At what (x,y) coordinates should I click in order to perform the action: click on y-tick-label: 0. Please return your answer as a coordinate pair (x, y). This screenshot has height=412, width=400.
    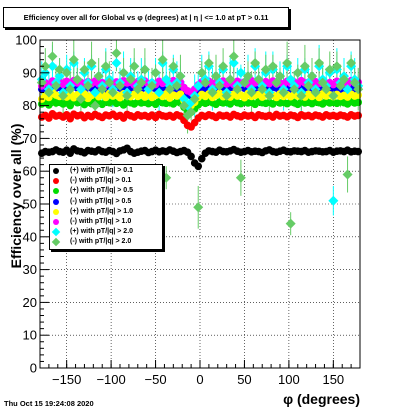
    Looking at the image, I should click on (33, 368).